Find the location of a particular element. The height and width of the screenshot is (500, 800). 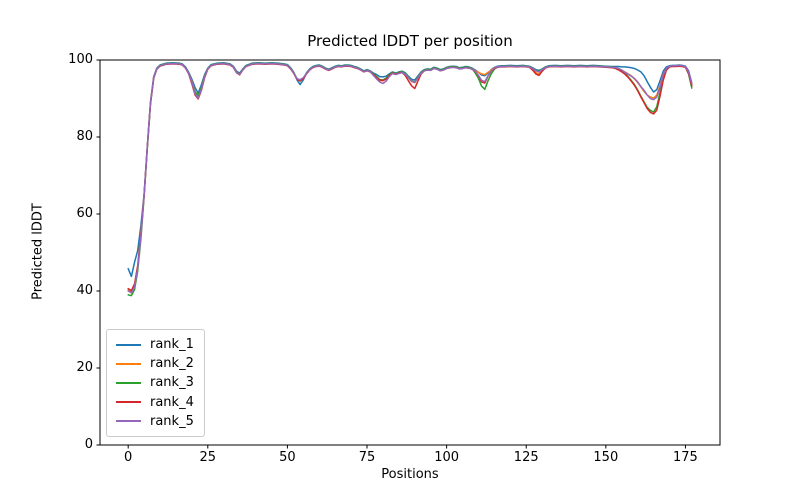

legend-entry-rank_5: rank_5 is located at coordinates (155, 421).